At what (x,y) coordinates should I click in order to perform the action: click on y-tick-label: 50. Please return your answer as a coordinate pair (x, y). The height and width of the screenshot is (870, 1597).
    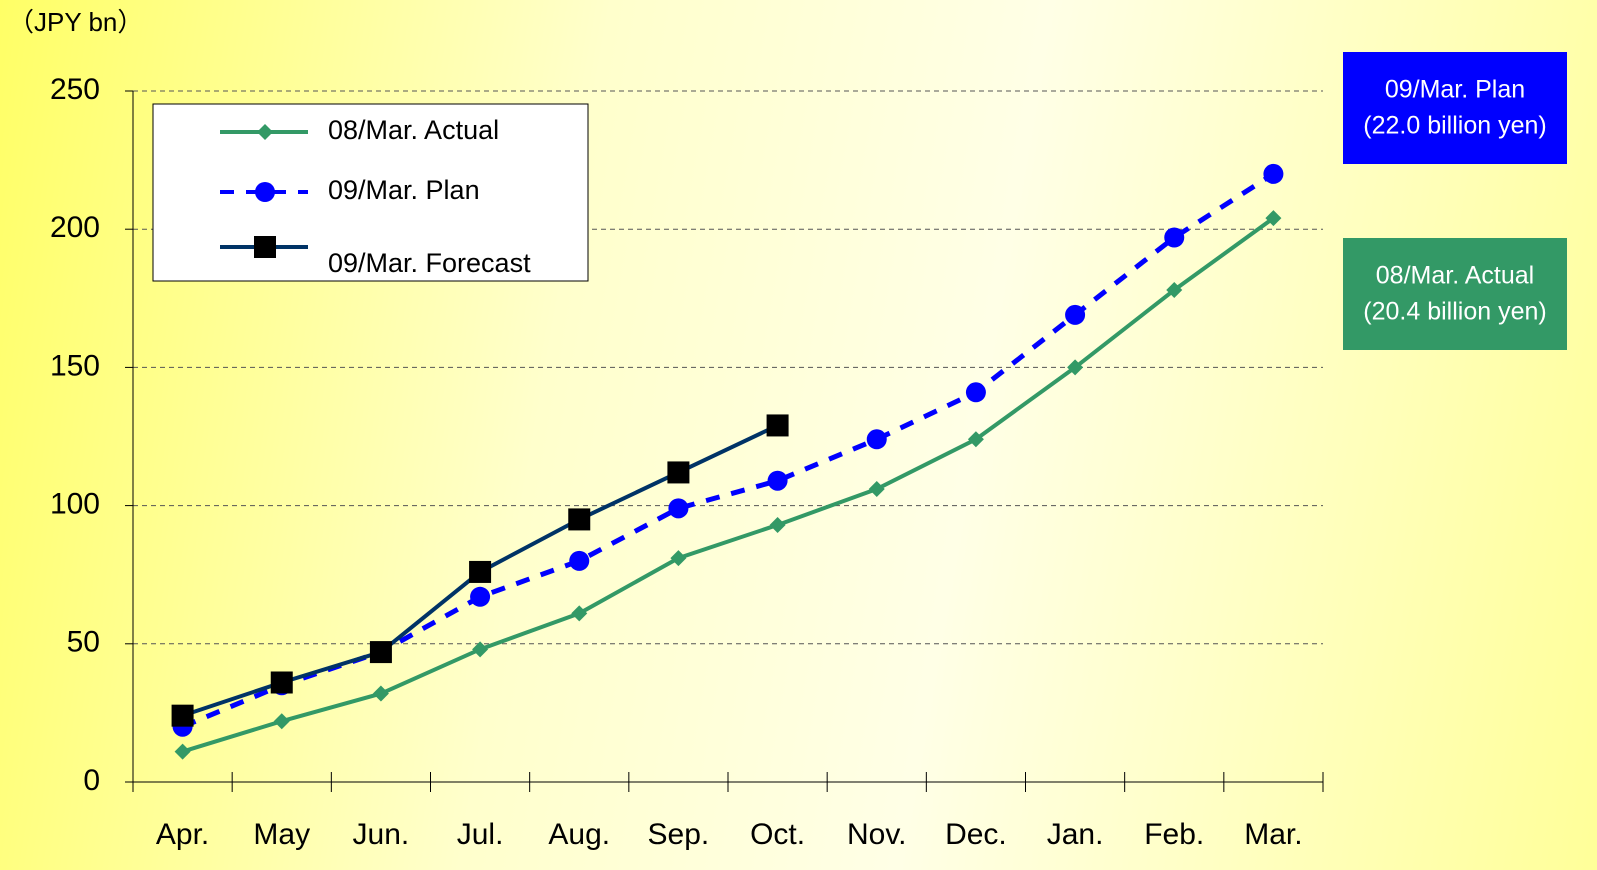
    Looking at the image, I should click on (83, 642).